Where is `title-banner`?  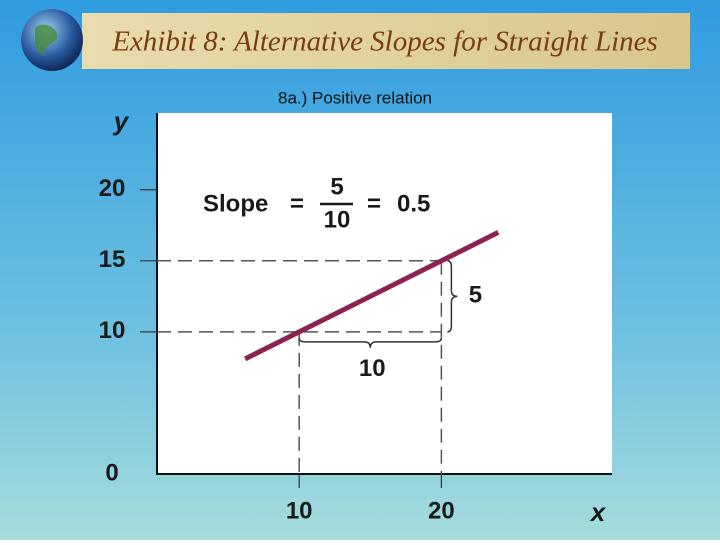 title-banner is located at coordinates (386, 41).